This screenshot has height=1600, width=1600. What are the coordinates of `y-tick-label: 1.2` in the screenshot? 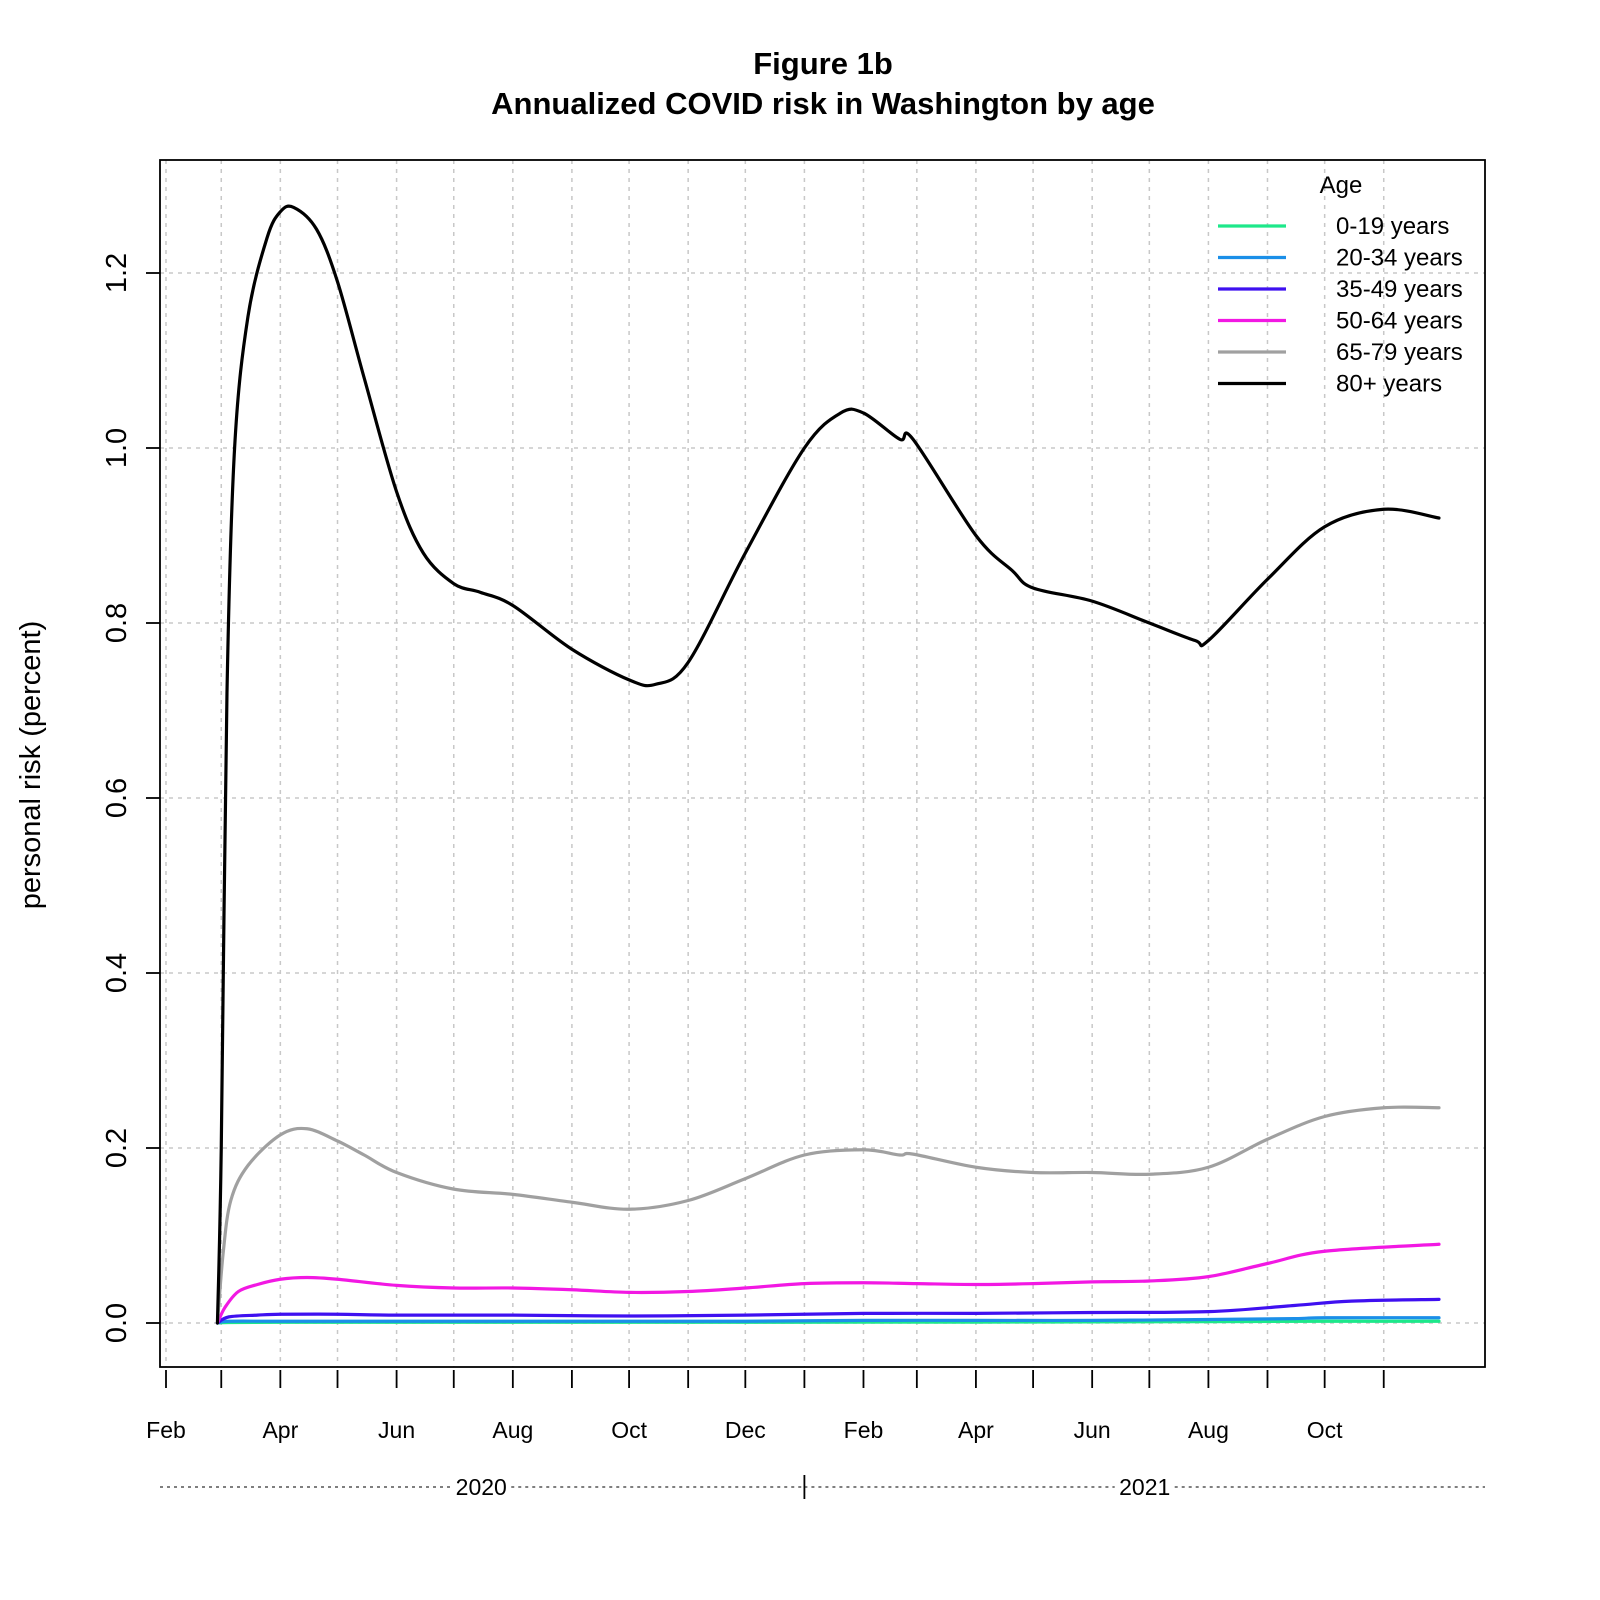 It's located at (117, 273).